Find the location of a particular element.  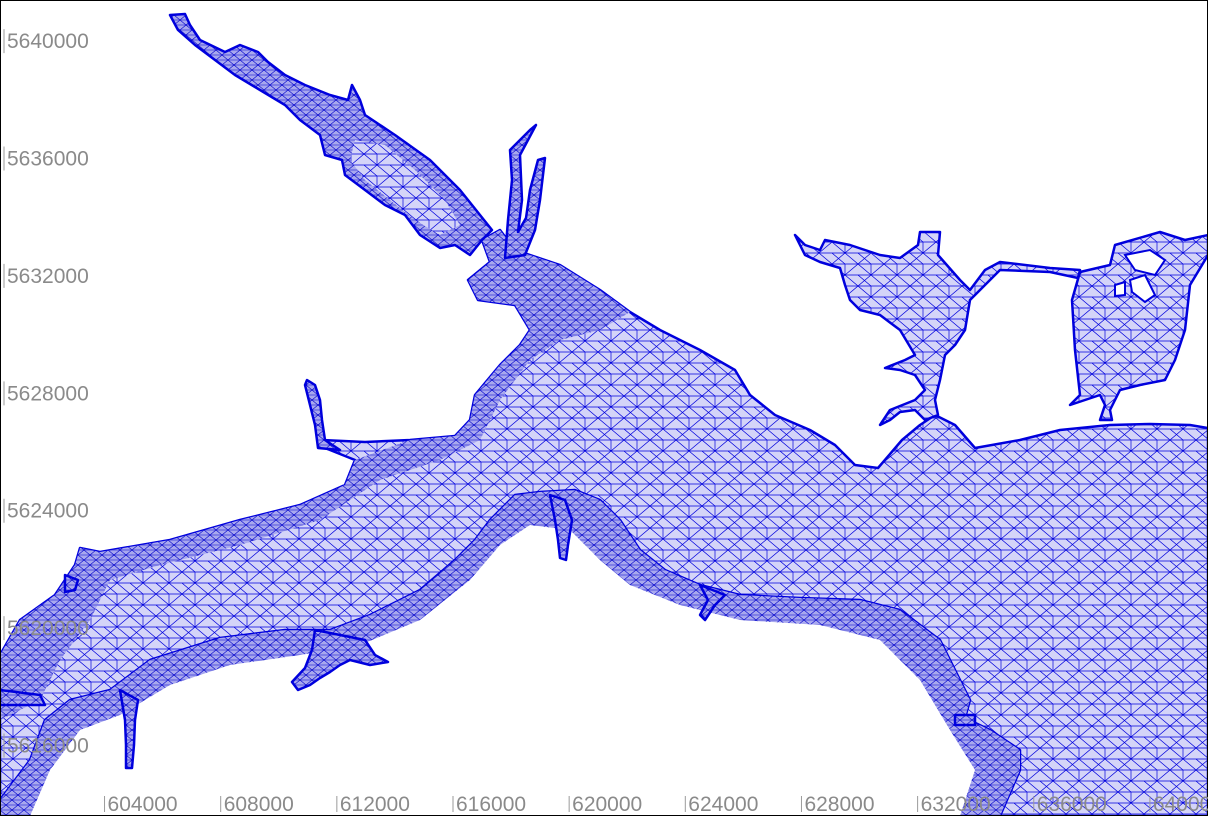

x-tick-label: 616000 is located at coordinates (491, 804).